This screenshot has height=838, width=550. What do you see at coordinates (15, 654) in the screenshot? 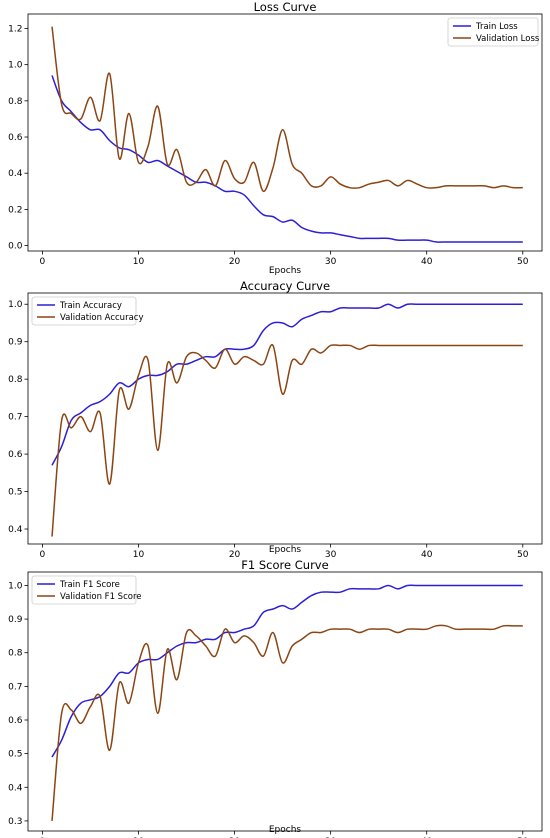
I see `f1-y-tick-label: 0.8` at bounding box center [15, 654].